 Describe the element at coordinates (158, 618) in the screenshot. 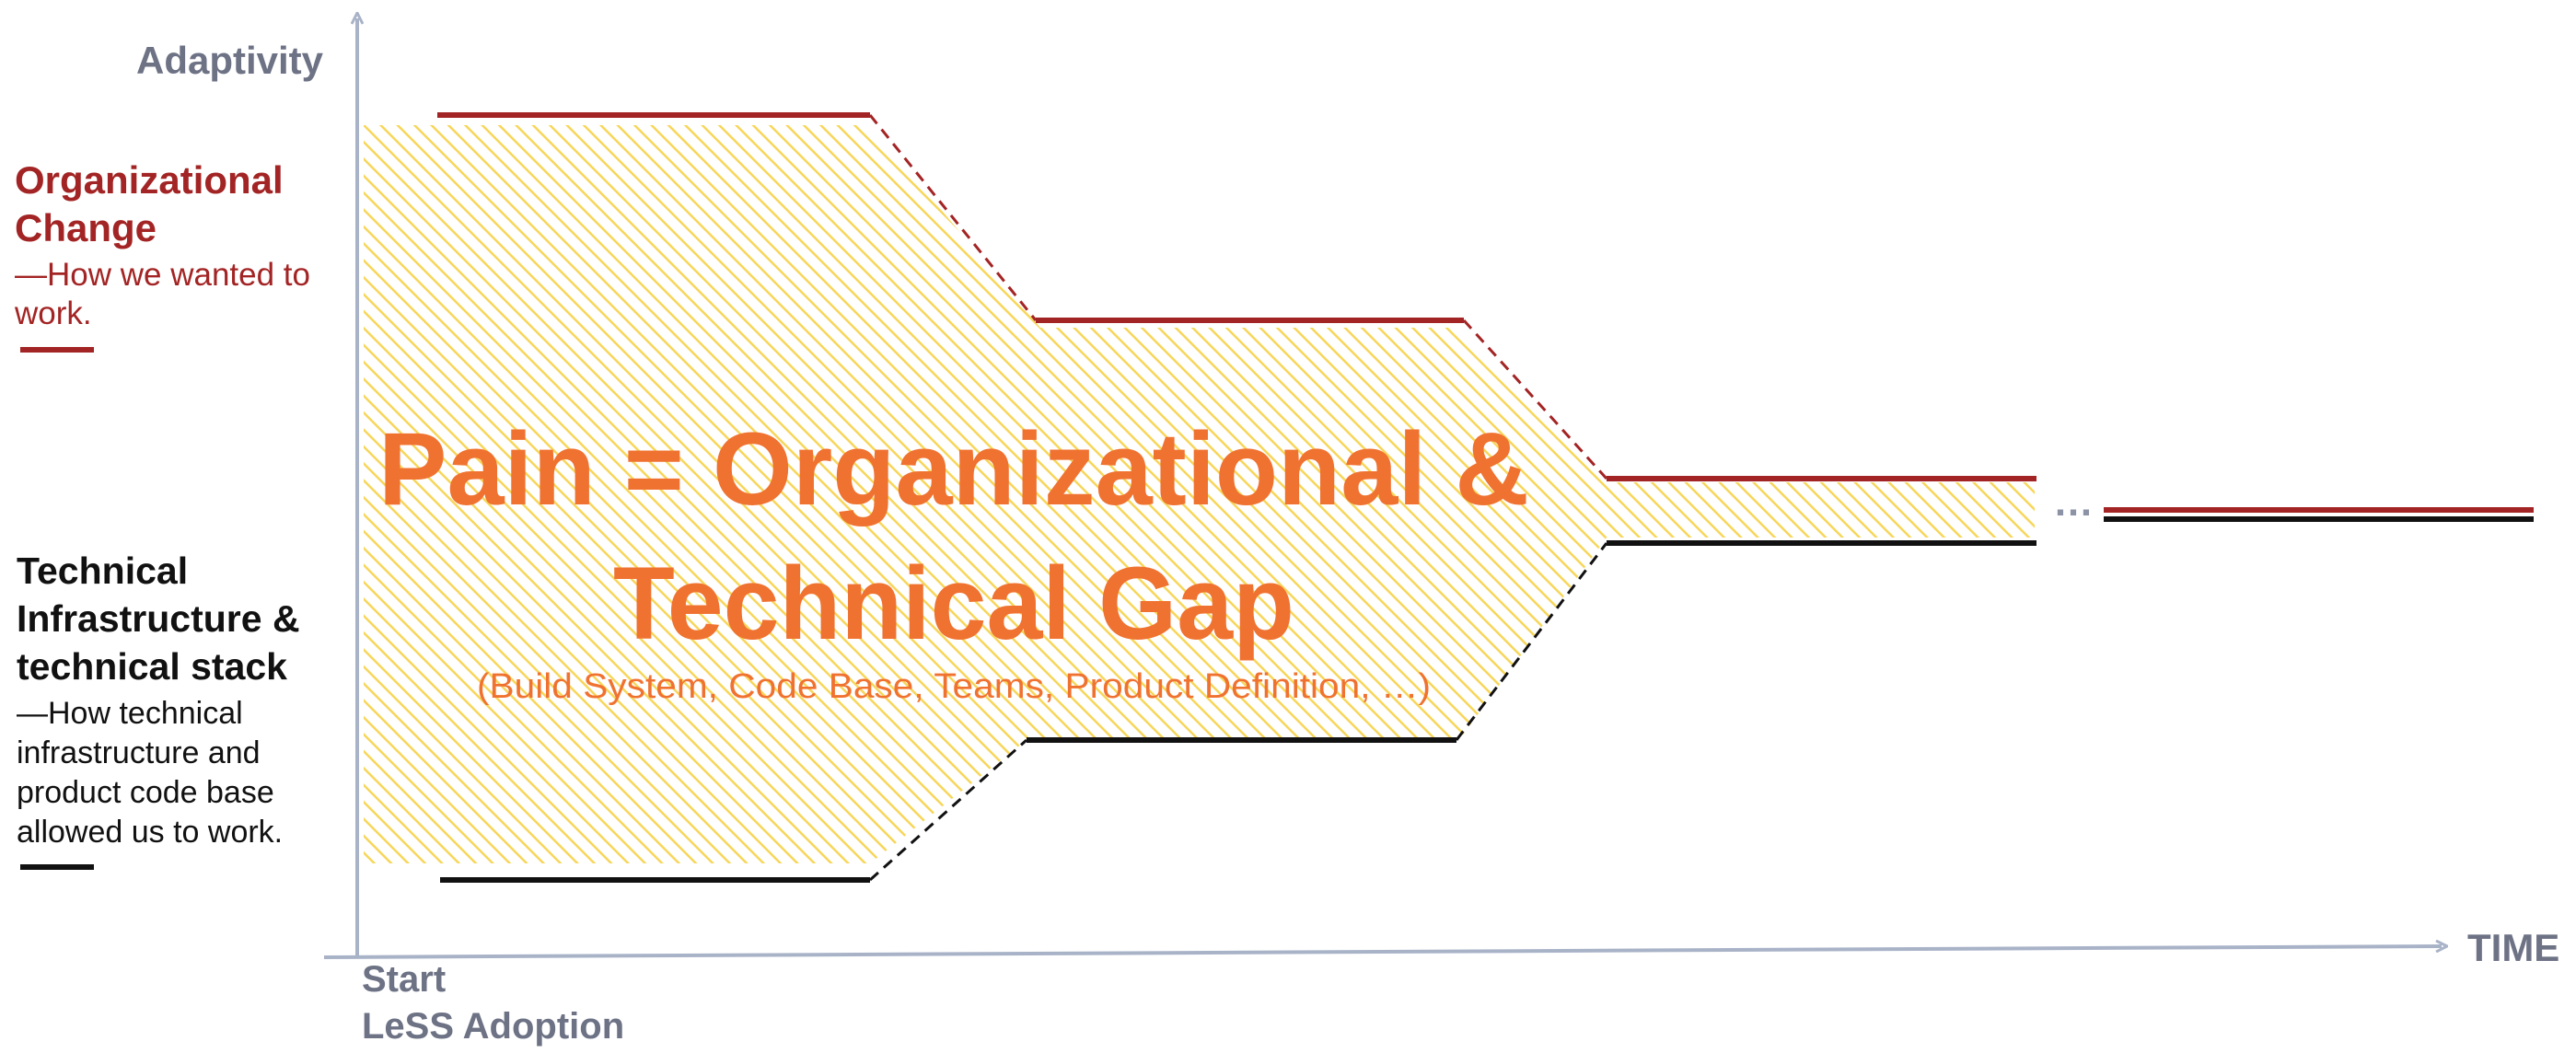

I see `legend-tech-title-line2: Infrastructure &` at that location.